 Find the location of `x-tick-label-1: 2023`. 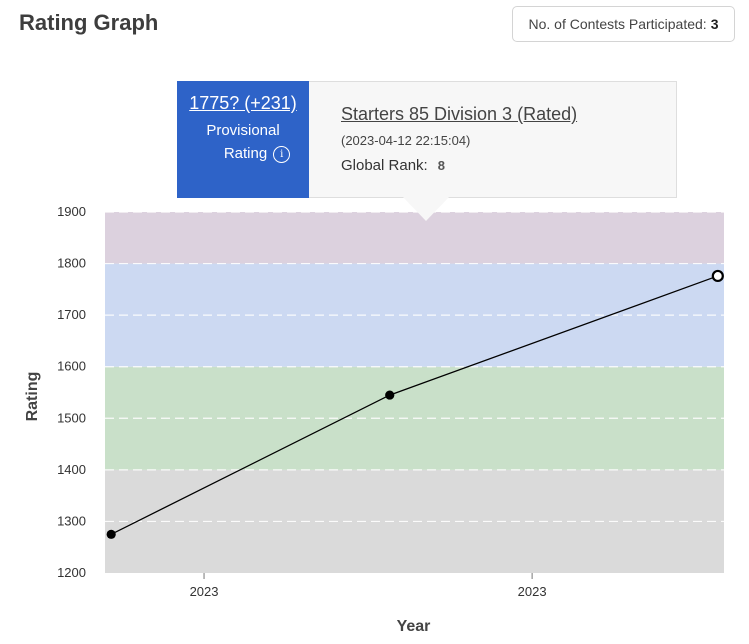

x-tick-label-1: 2023 is located at coordinates (532, 591).